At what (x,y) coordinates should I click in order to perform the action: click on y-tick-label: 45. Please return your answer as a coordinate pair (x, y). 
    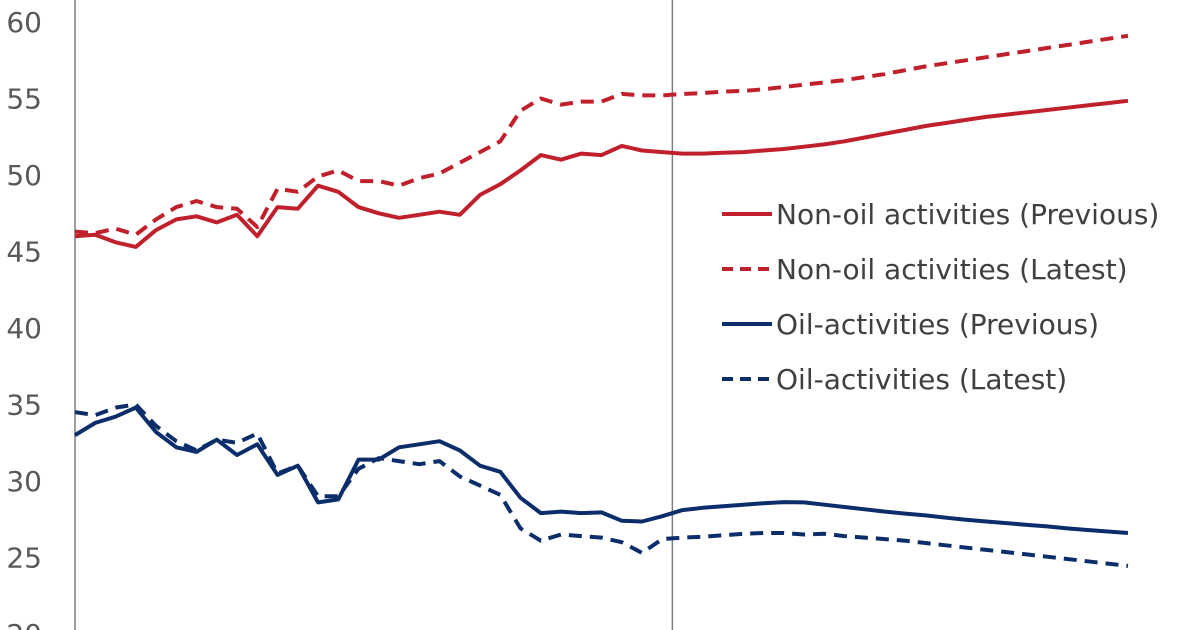
    Looking at the image, I should click on (24, 252).